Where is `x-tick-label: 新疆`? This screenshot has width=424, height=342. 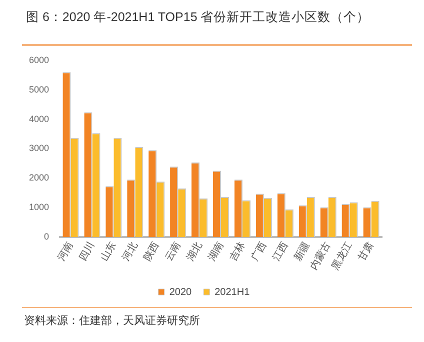 x-tick-label: 新疆 is located at coordinates (301, 252).